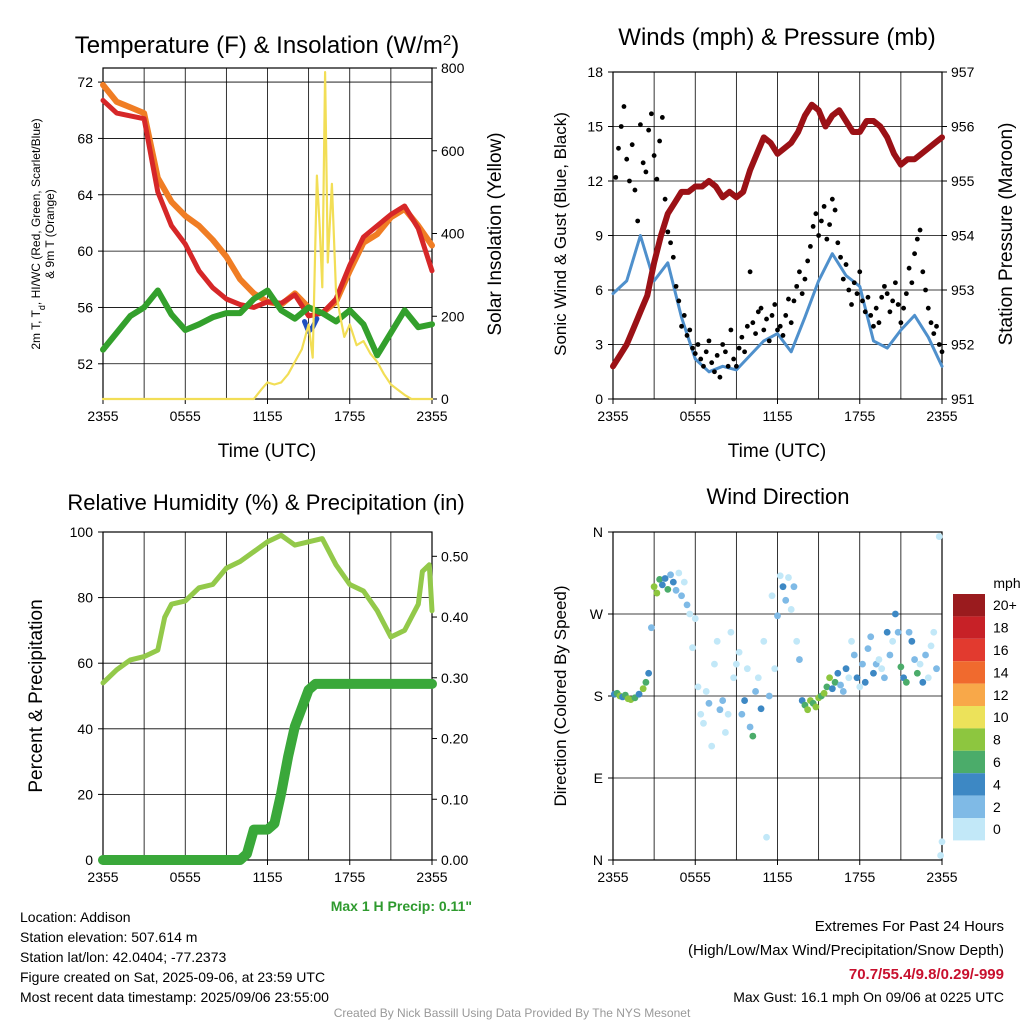  I want to click on legend-title: mph, so click(1006, 583).